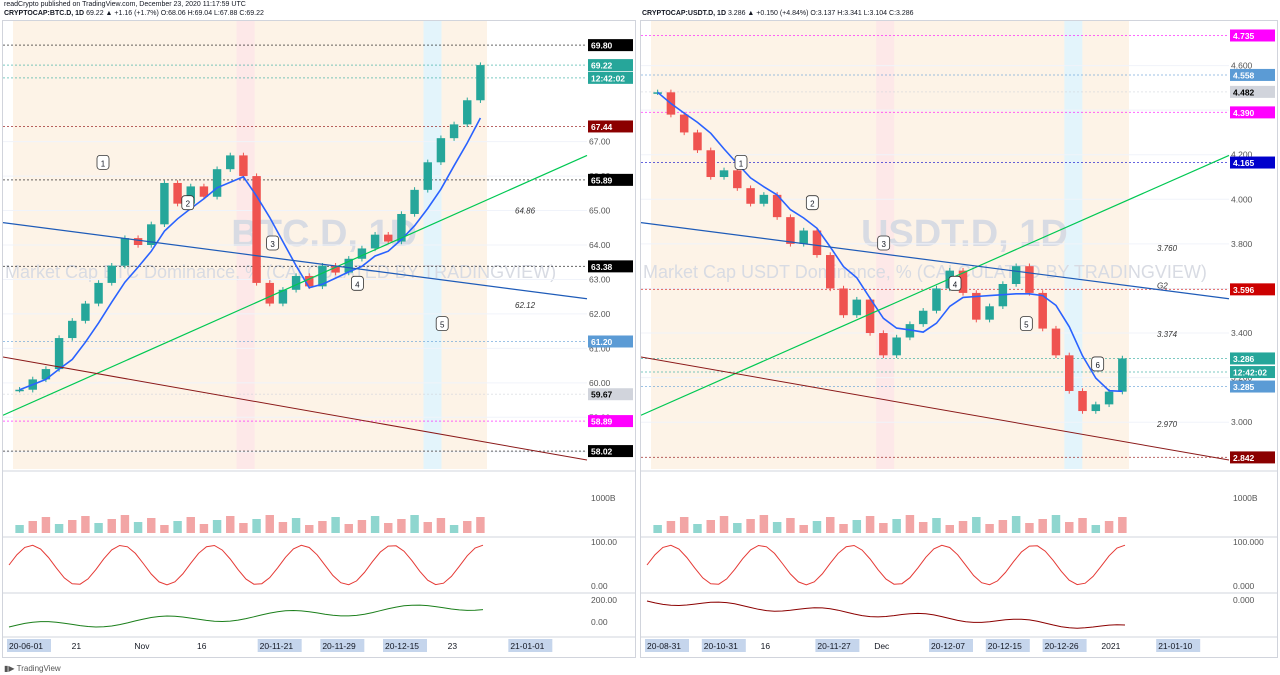 Image resolution: width=1280 pixels, height=675 pixels. I want to click on price-tag-label: 2.842, so click(1244, 458).